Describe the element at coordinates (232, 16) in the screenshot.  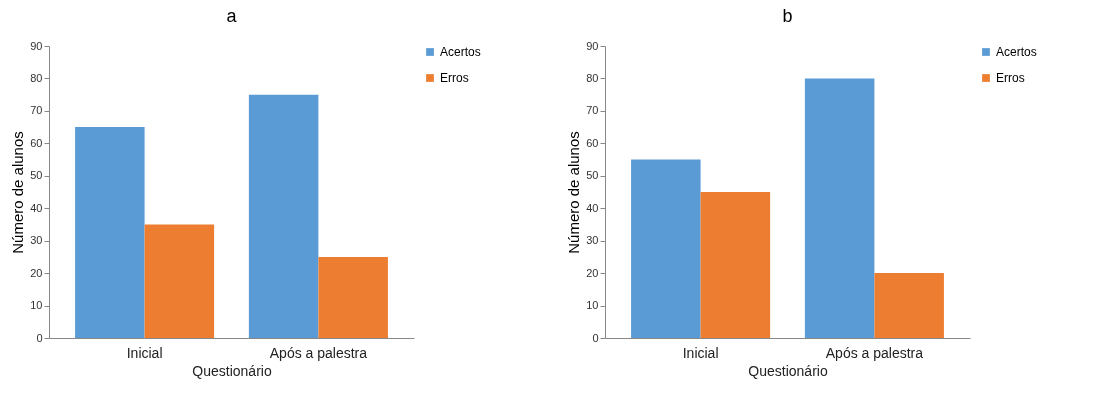
I see `chart-title: a` at that location.